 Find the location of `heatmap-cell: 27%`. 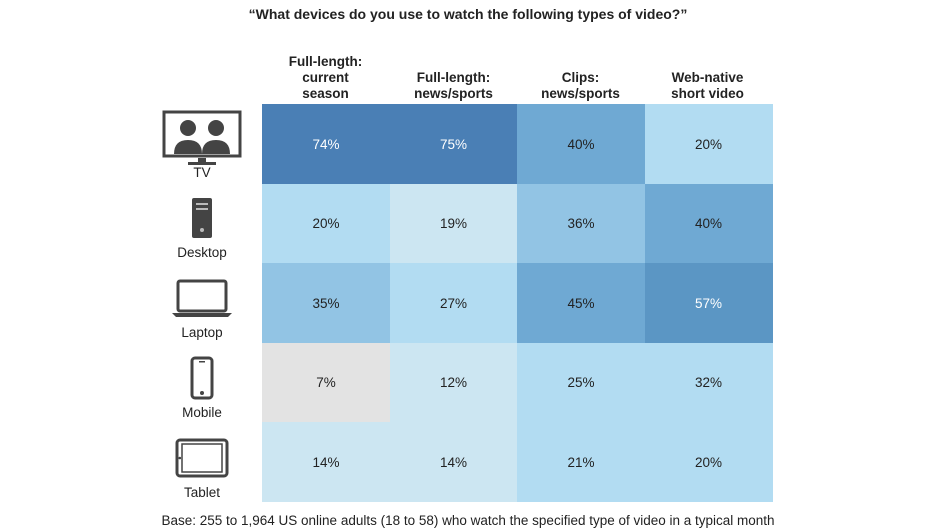

heatmap-cell: 27% is located at coordinates (453, 303).